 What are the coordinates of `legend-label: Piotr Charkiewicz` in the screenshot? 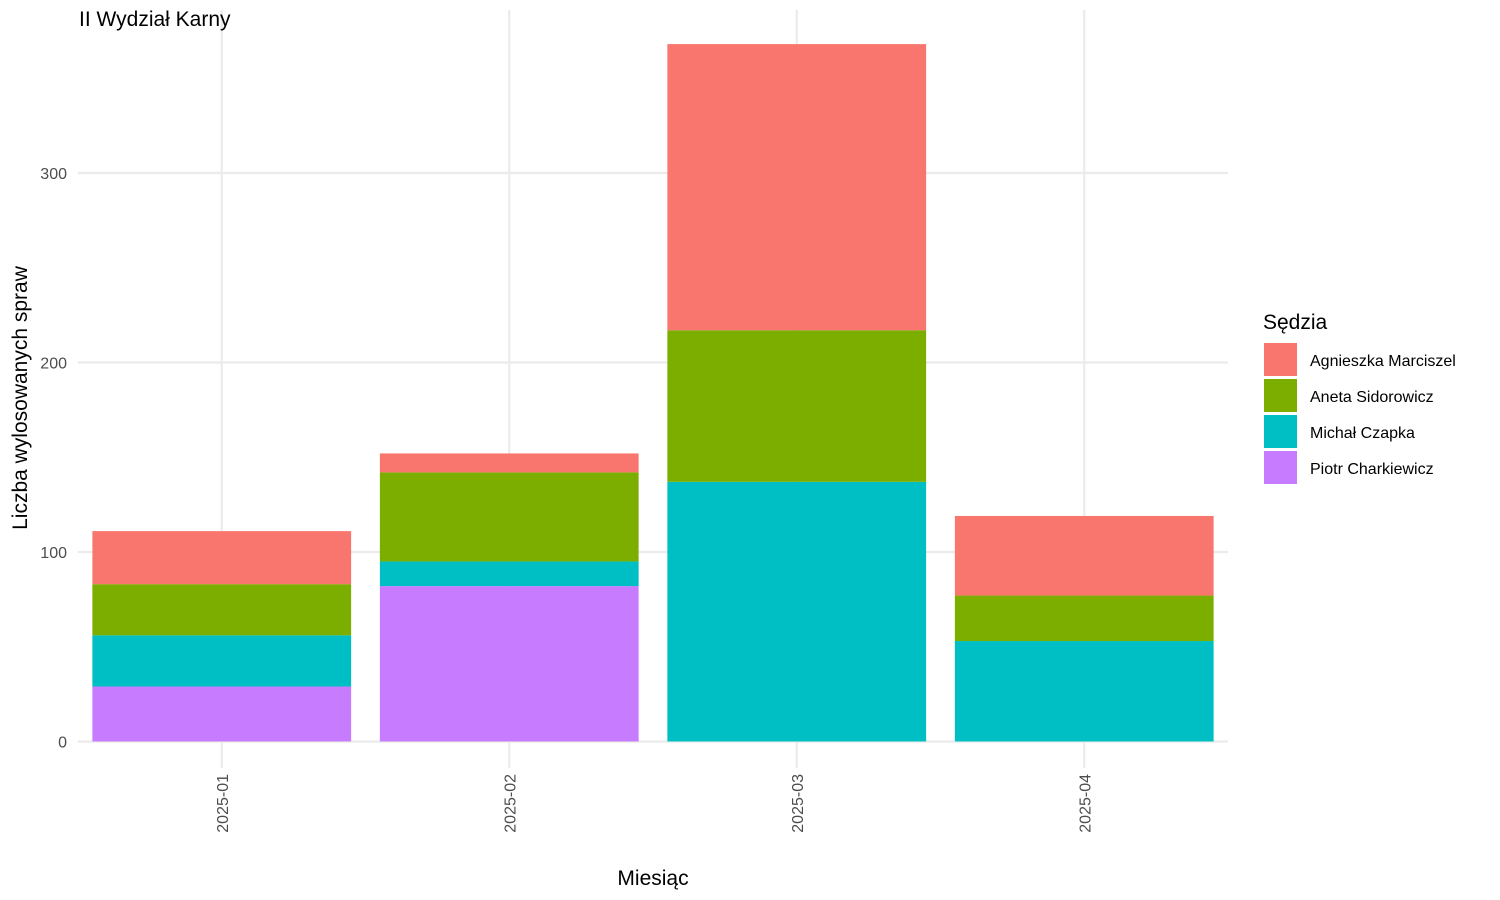 It's located at (1372, 469).